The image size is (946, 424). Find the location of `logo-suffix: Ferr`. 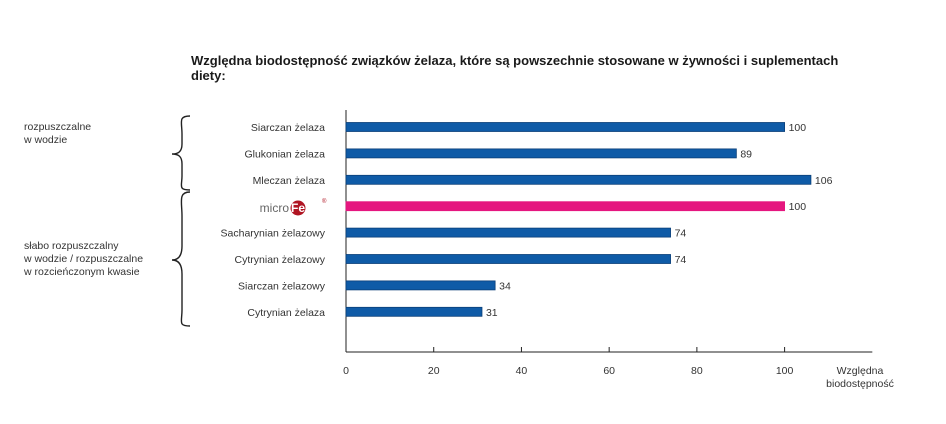

logo-suffix: Ferr is located at coordinates (303, 208).